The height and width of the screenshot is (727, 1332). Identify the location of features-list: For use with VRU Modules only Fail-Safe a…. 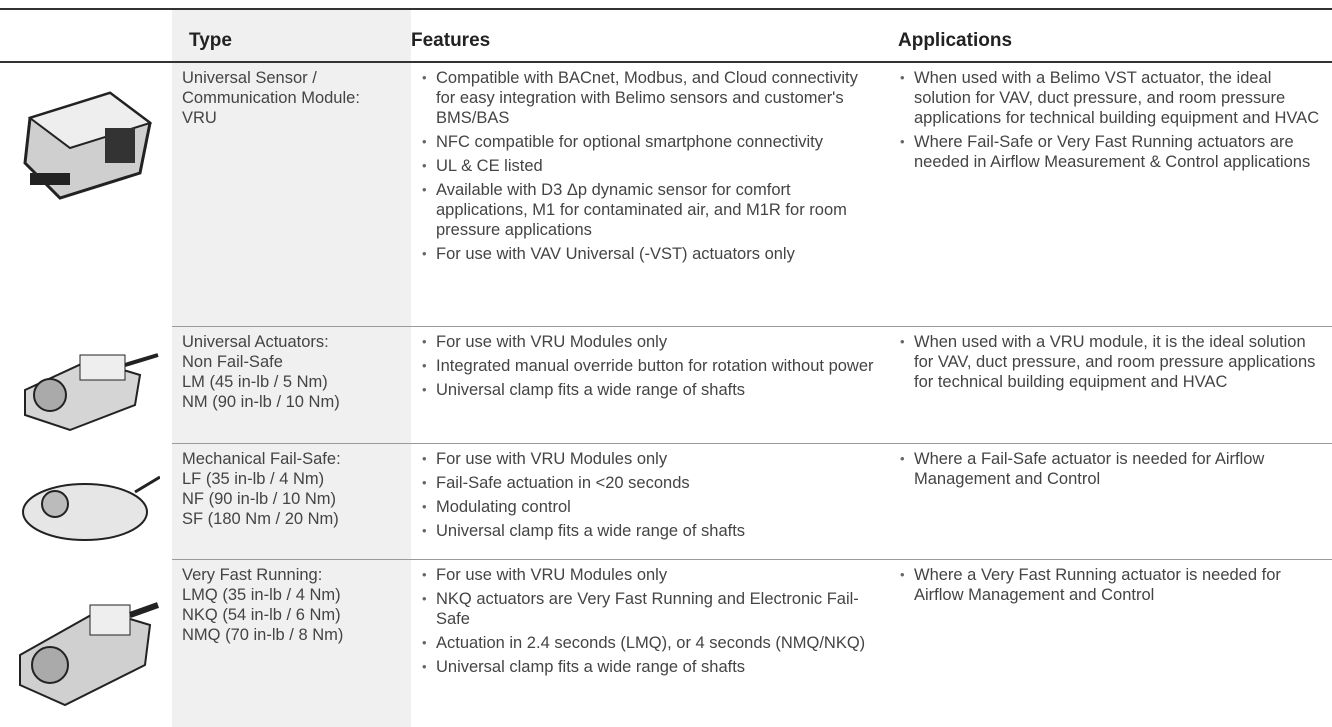
(649, 497).